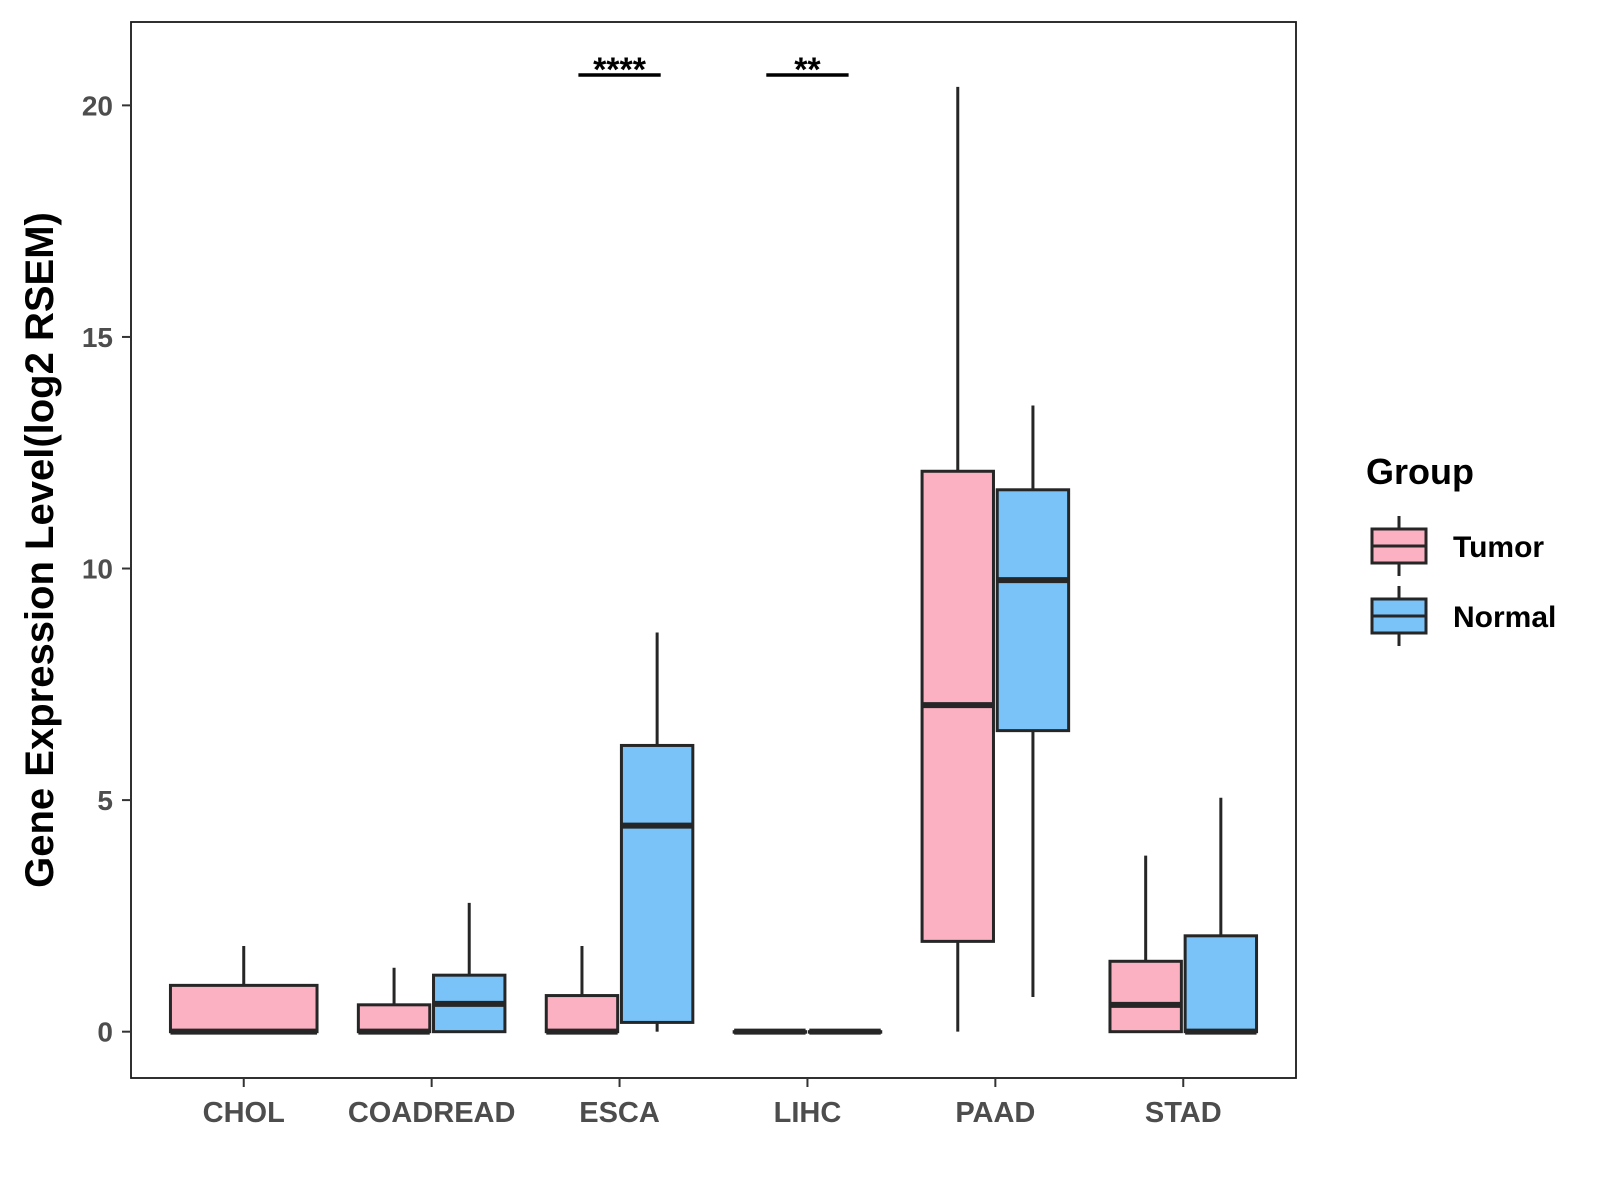 The width and height of the screenshot is (1600, 1200). I want to click on box-tumor-esca, so click(582, 990).